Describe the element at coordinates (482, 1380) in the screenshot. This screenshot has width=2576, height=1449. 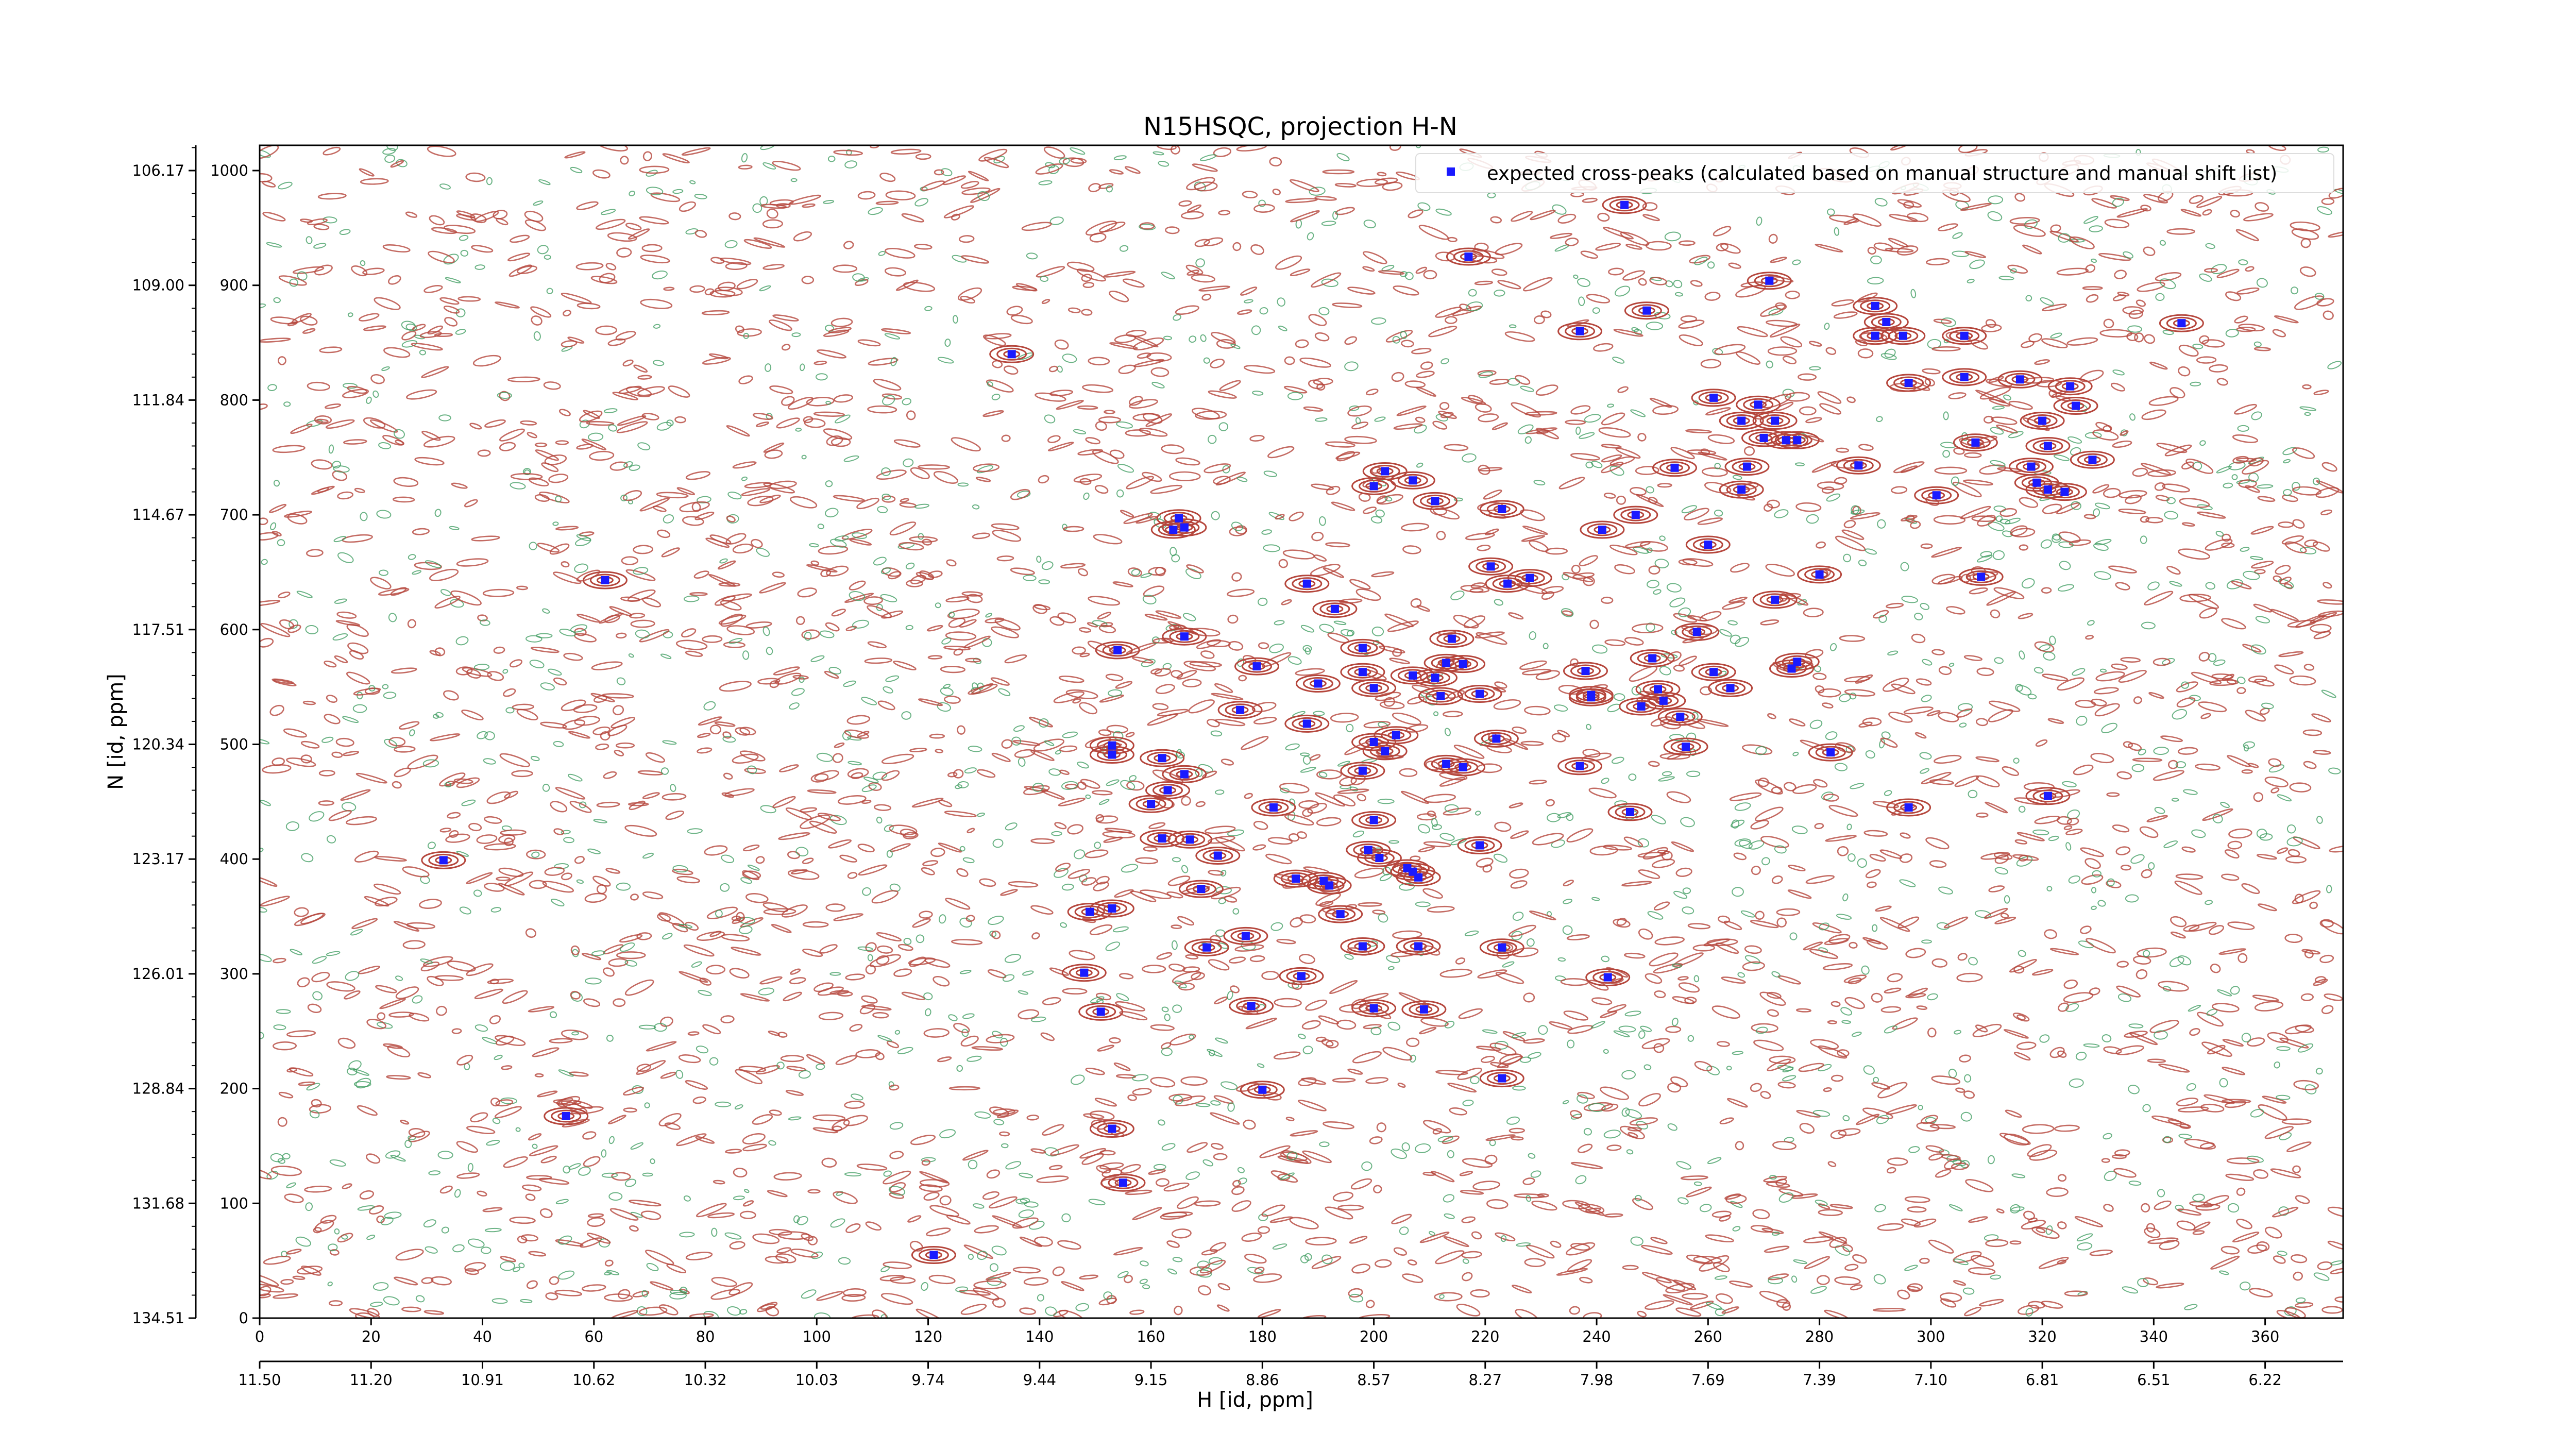
I see `x-ppm-tick-label: 10.91` at that location.